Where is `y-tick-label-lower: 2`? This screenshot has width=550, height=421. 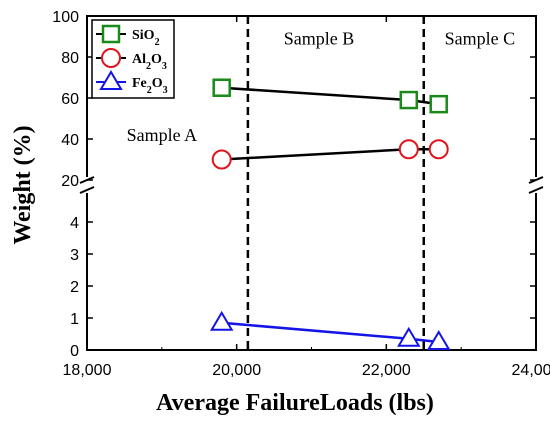 y-tick-label-lower: 2 is located at coordinates (74, 287).